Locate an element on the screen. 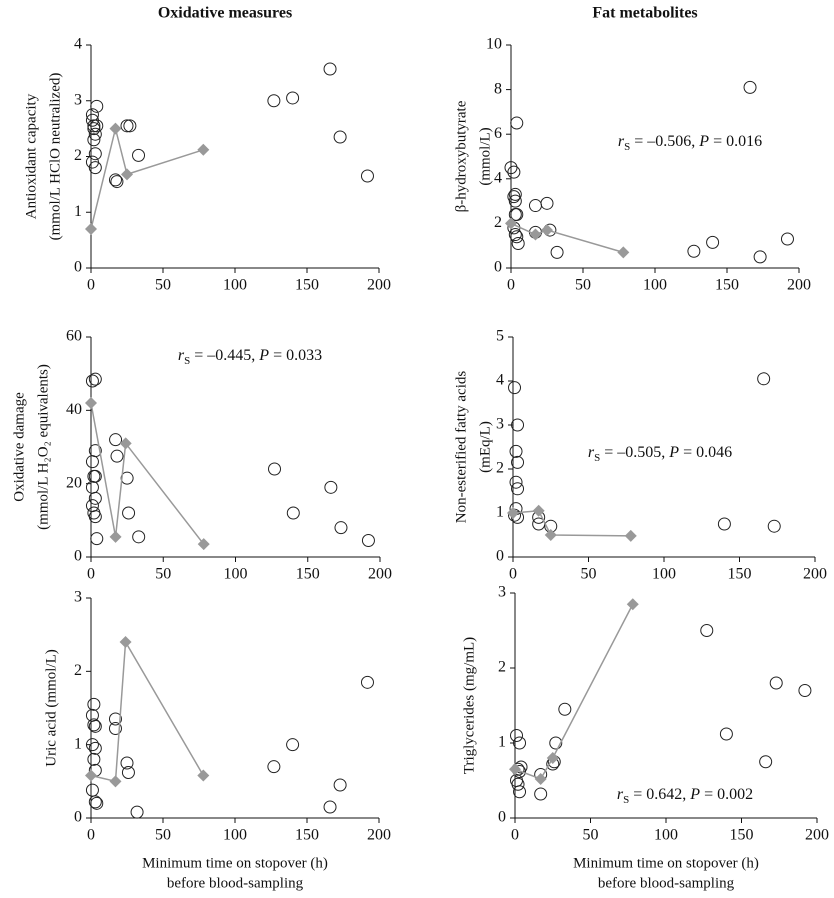 The image size is (834, 898). y-axis-label: Non-esterified fatty acids is located at coordinates (461, 447).